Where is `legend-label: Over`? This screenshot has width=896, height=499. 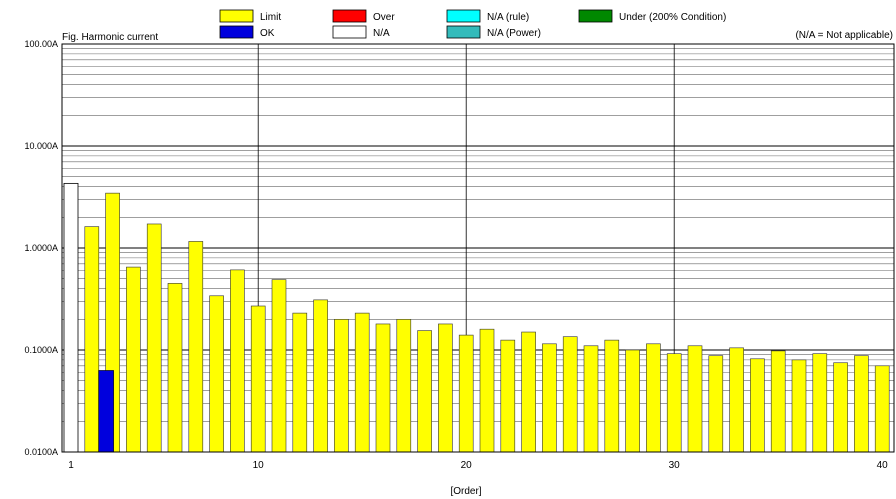 legend-label: Over is located at coordinates (384, 17).